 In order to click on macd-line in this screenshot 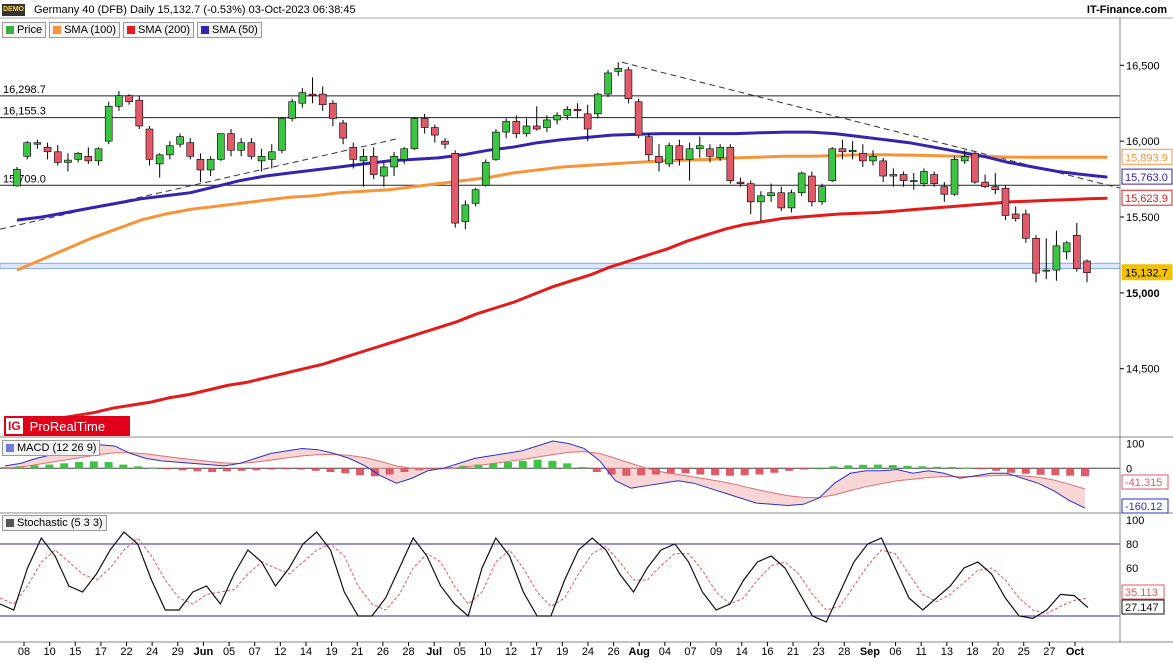, I will do `click(545, 474)`.